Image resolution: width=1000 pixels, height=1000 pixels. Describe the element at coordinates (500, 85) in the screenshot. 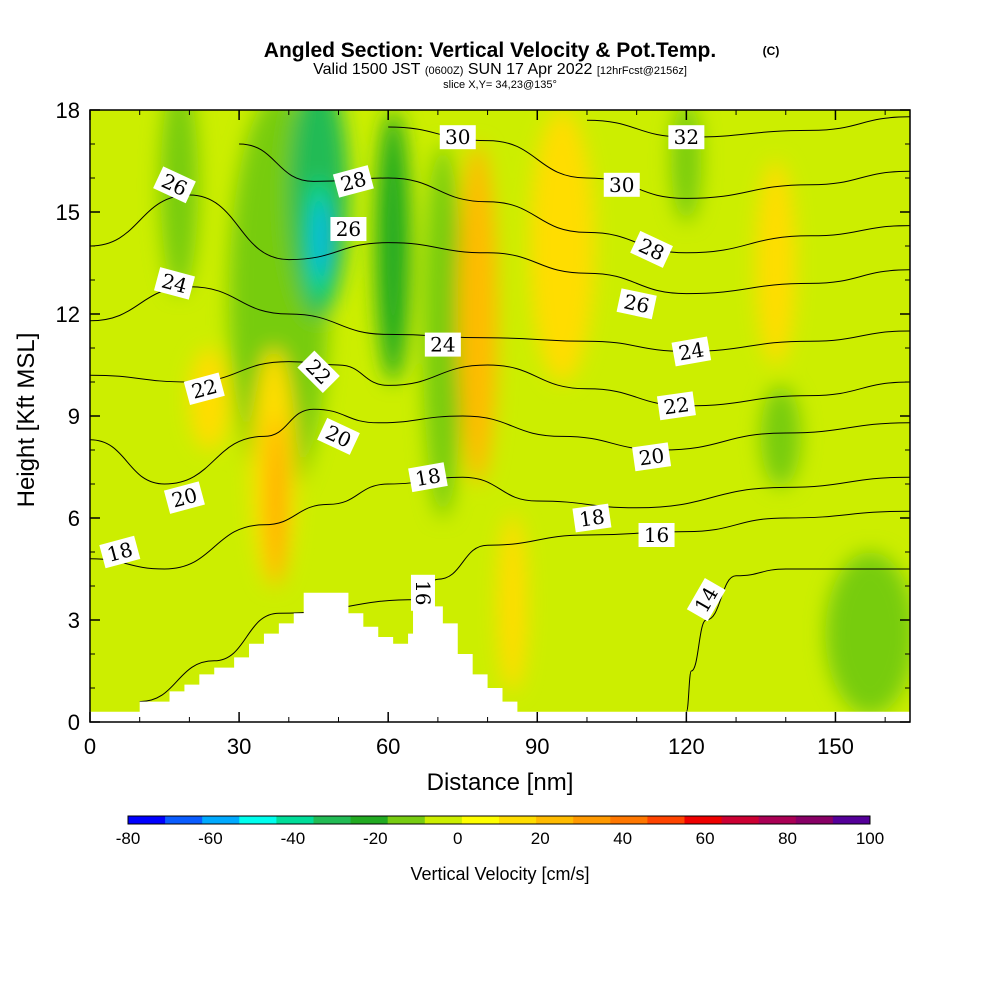

I see `slice-info: slice X,Y= 34,23@135°` at that location.